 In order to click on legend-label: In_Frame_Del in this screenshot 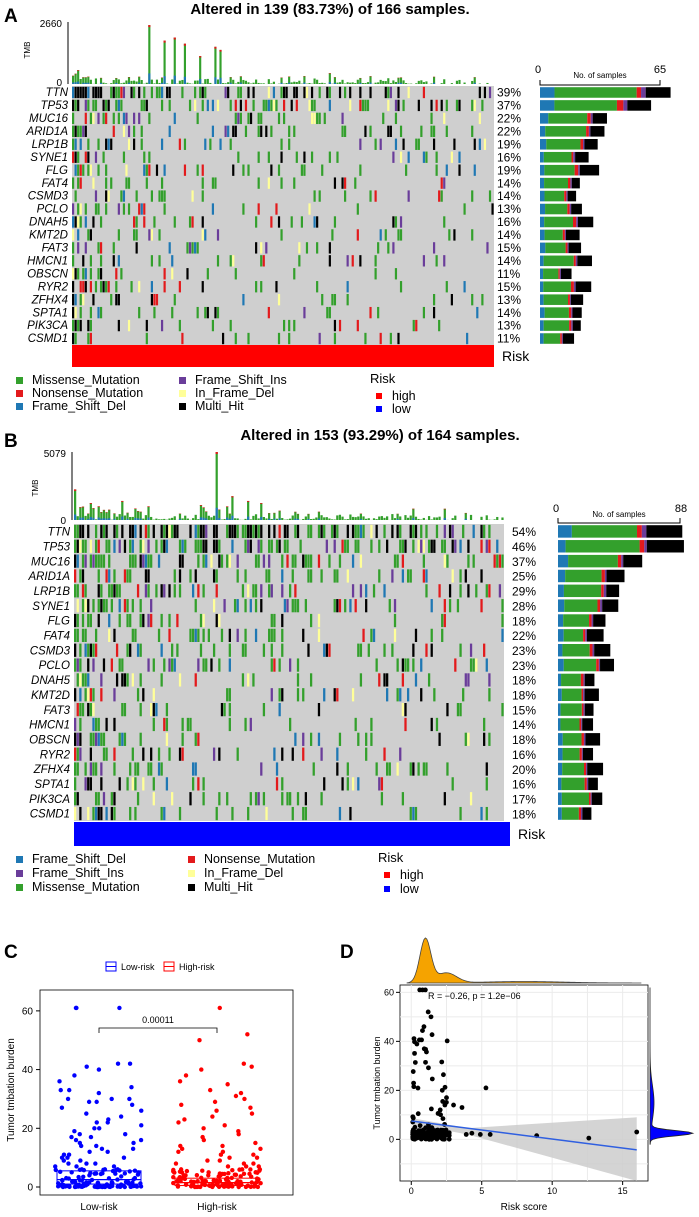, I will do `click(234, 393)`.